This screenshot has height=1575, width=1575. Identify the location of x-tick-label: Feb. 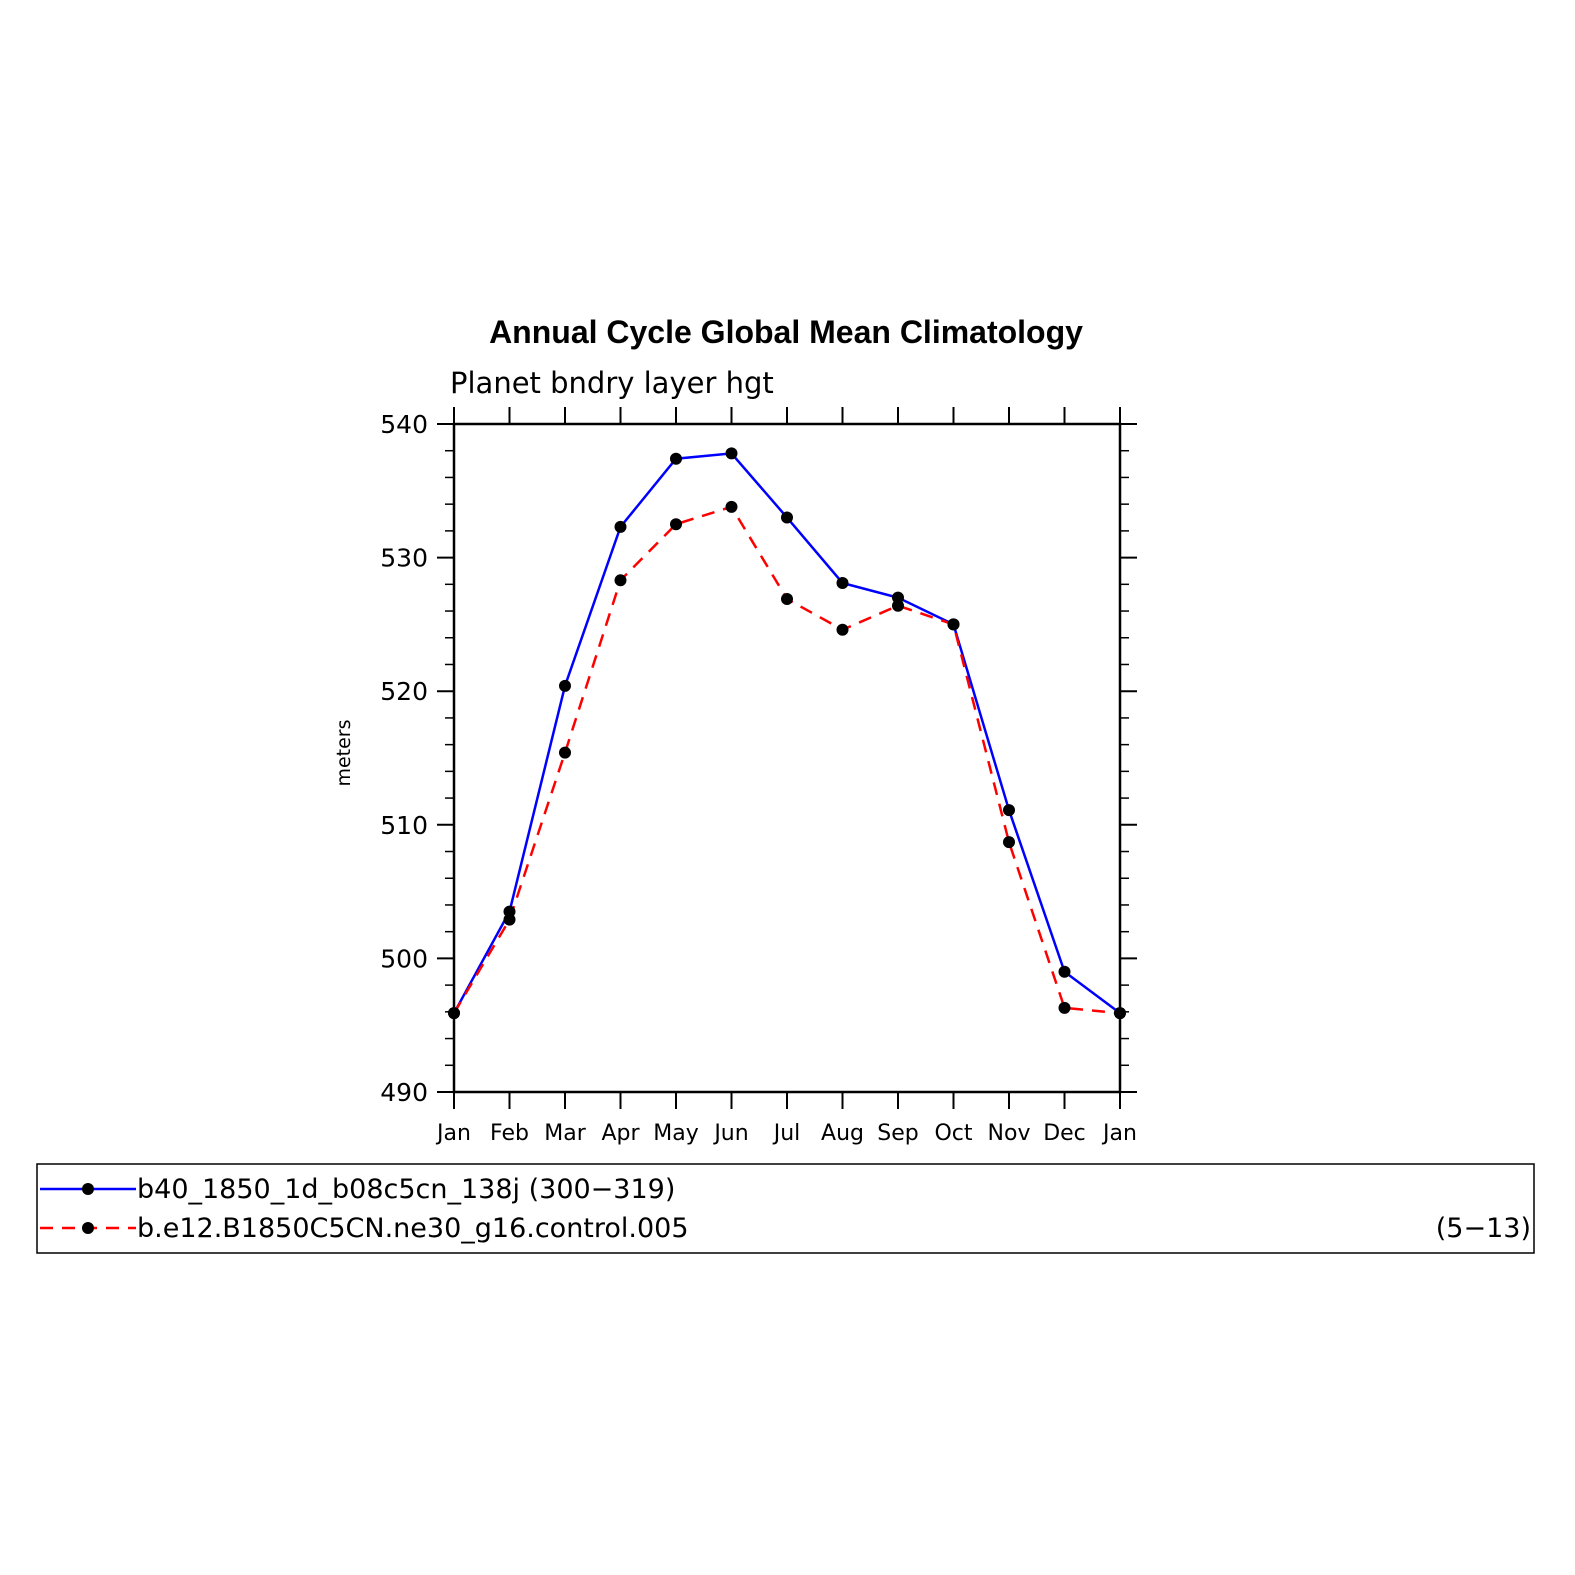
(509, 1133).